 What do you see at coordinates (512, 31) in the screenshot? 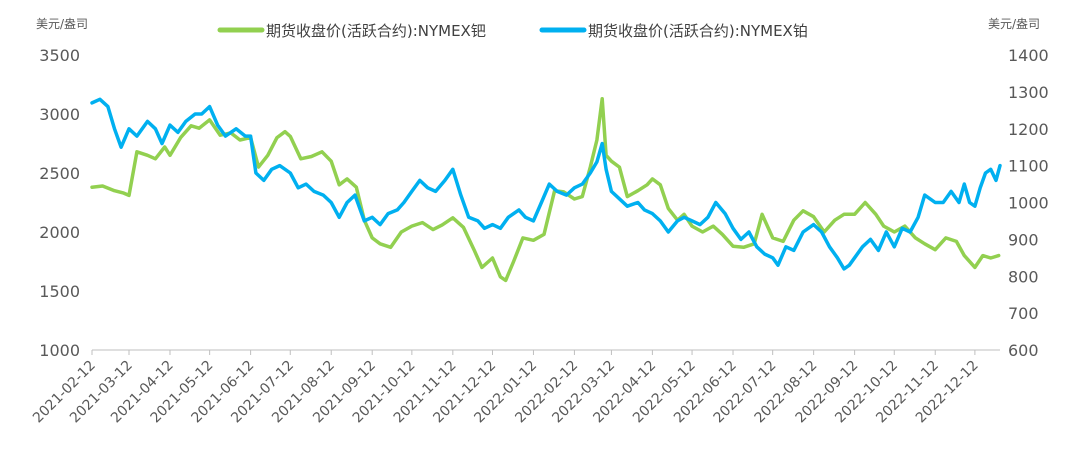
I see `legend: 期货收盘价(活跃合约):NYMEX钯 期货收盘价(活跃合约):NYMEX铂` at bounding box center [512, 31].